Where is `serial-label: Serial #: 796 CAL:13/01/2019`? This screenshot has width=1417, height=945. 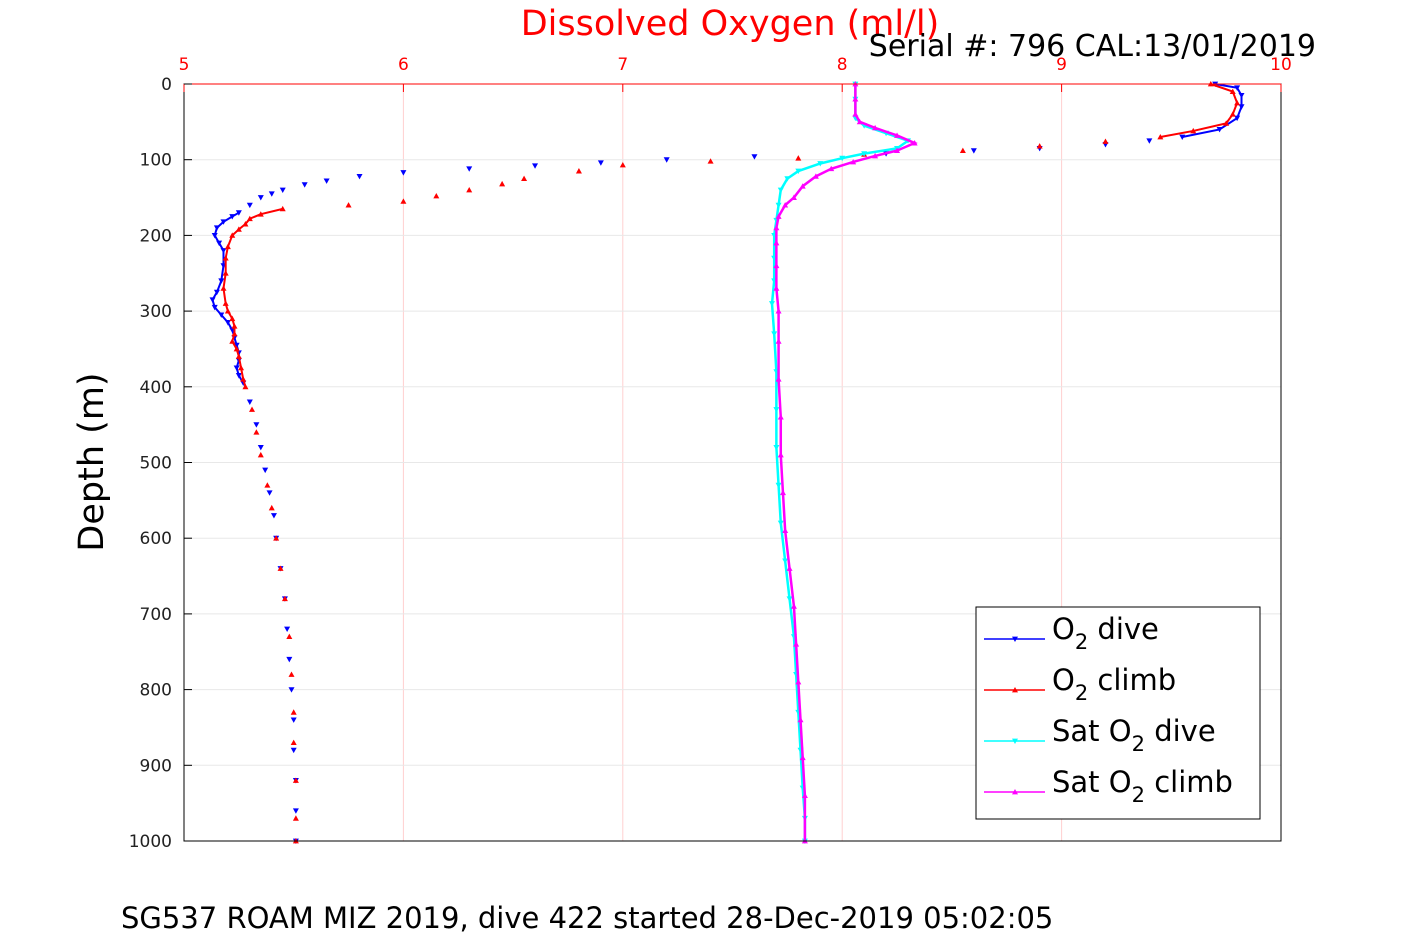 serial-label: Serial #: 796 CAL:13/01/2019 is located at coordinates (1092, 46).